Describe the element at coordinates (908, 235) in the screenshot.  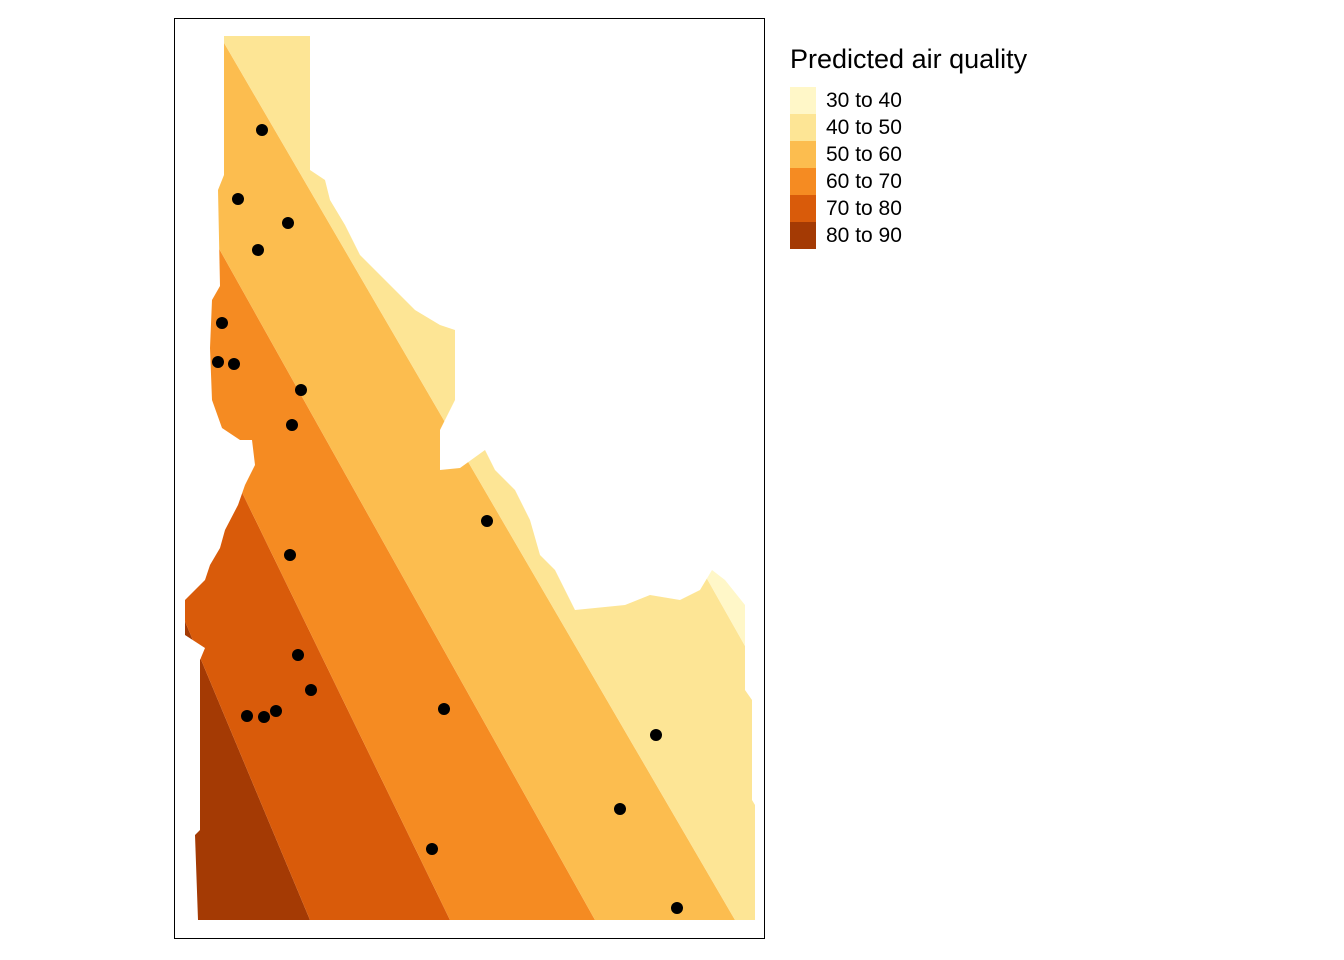
I see `legend-item: 80 to 90` at that location.